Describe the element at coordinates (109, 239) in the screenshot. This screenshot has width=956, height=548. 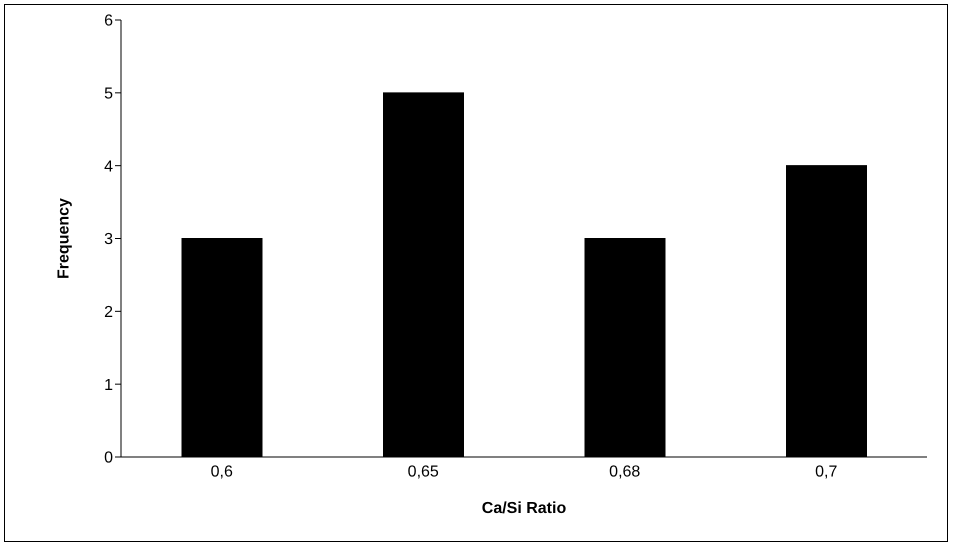
I see `y-tick-label: 3` at that location.